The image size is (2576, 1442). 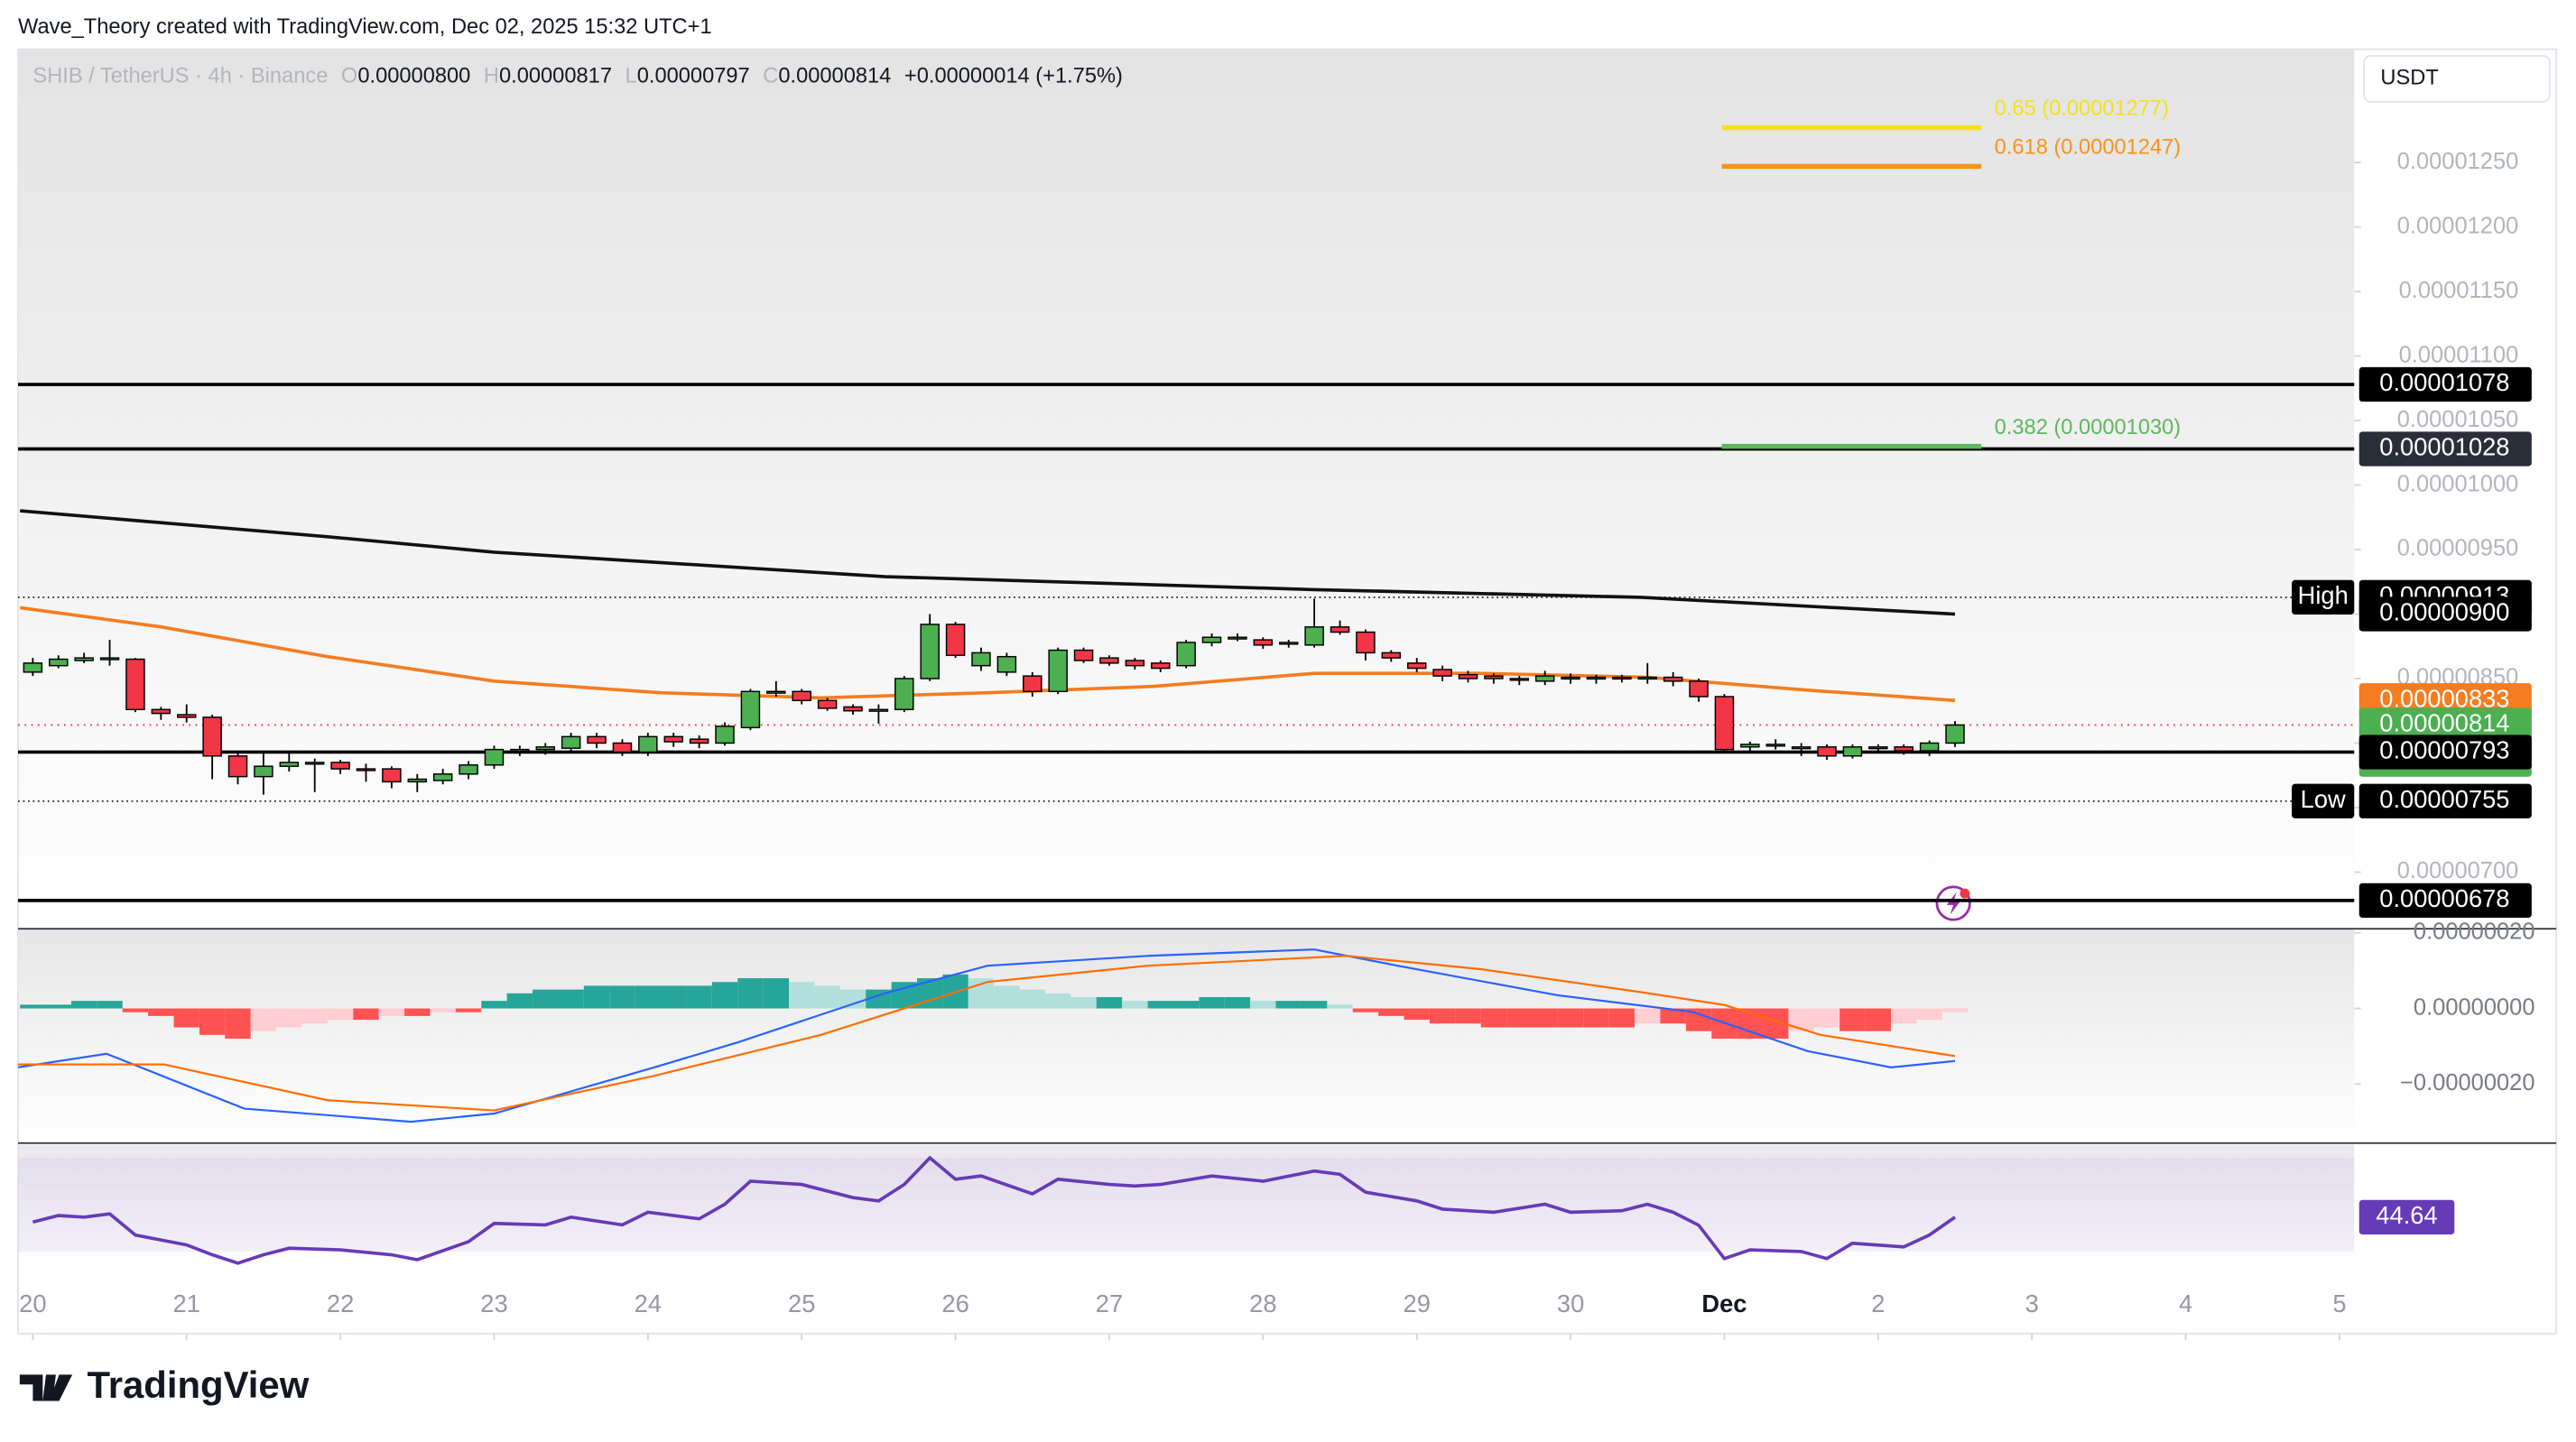 I want to click on y-tick-label: 0.00001100, so click(x=2459, y=354).